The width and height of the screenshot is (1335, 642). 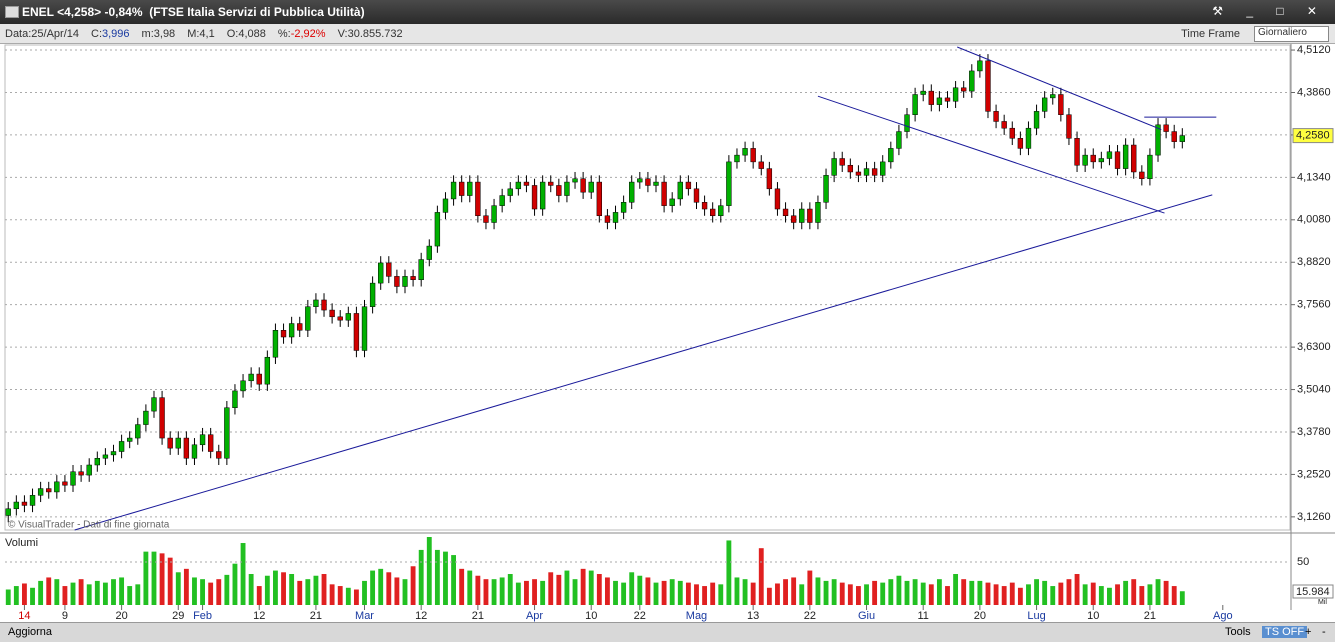 I want to click on tools-button: Tools, so click(x=1238, y=632).